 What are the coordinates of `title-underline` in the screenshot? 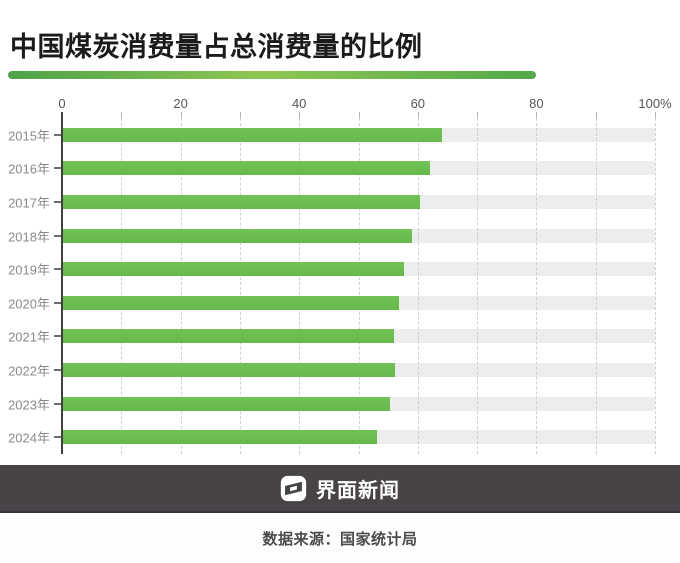 It's located at (272, 75).